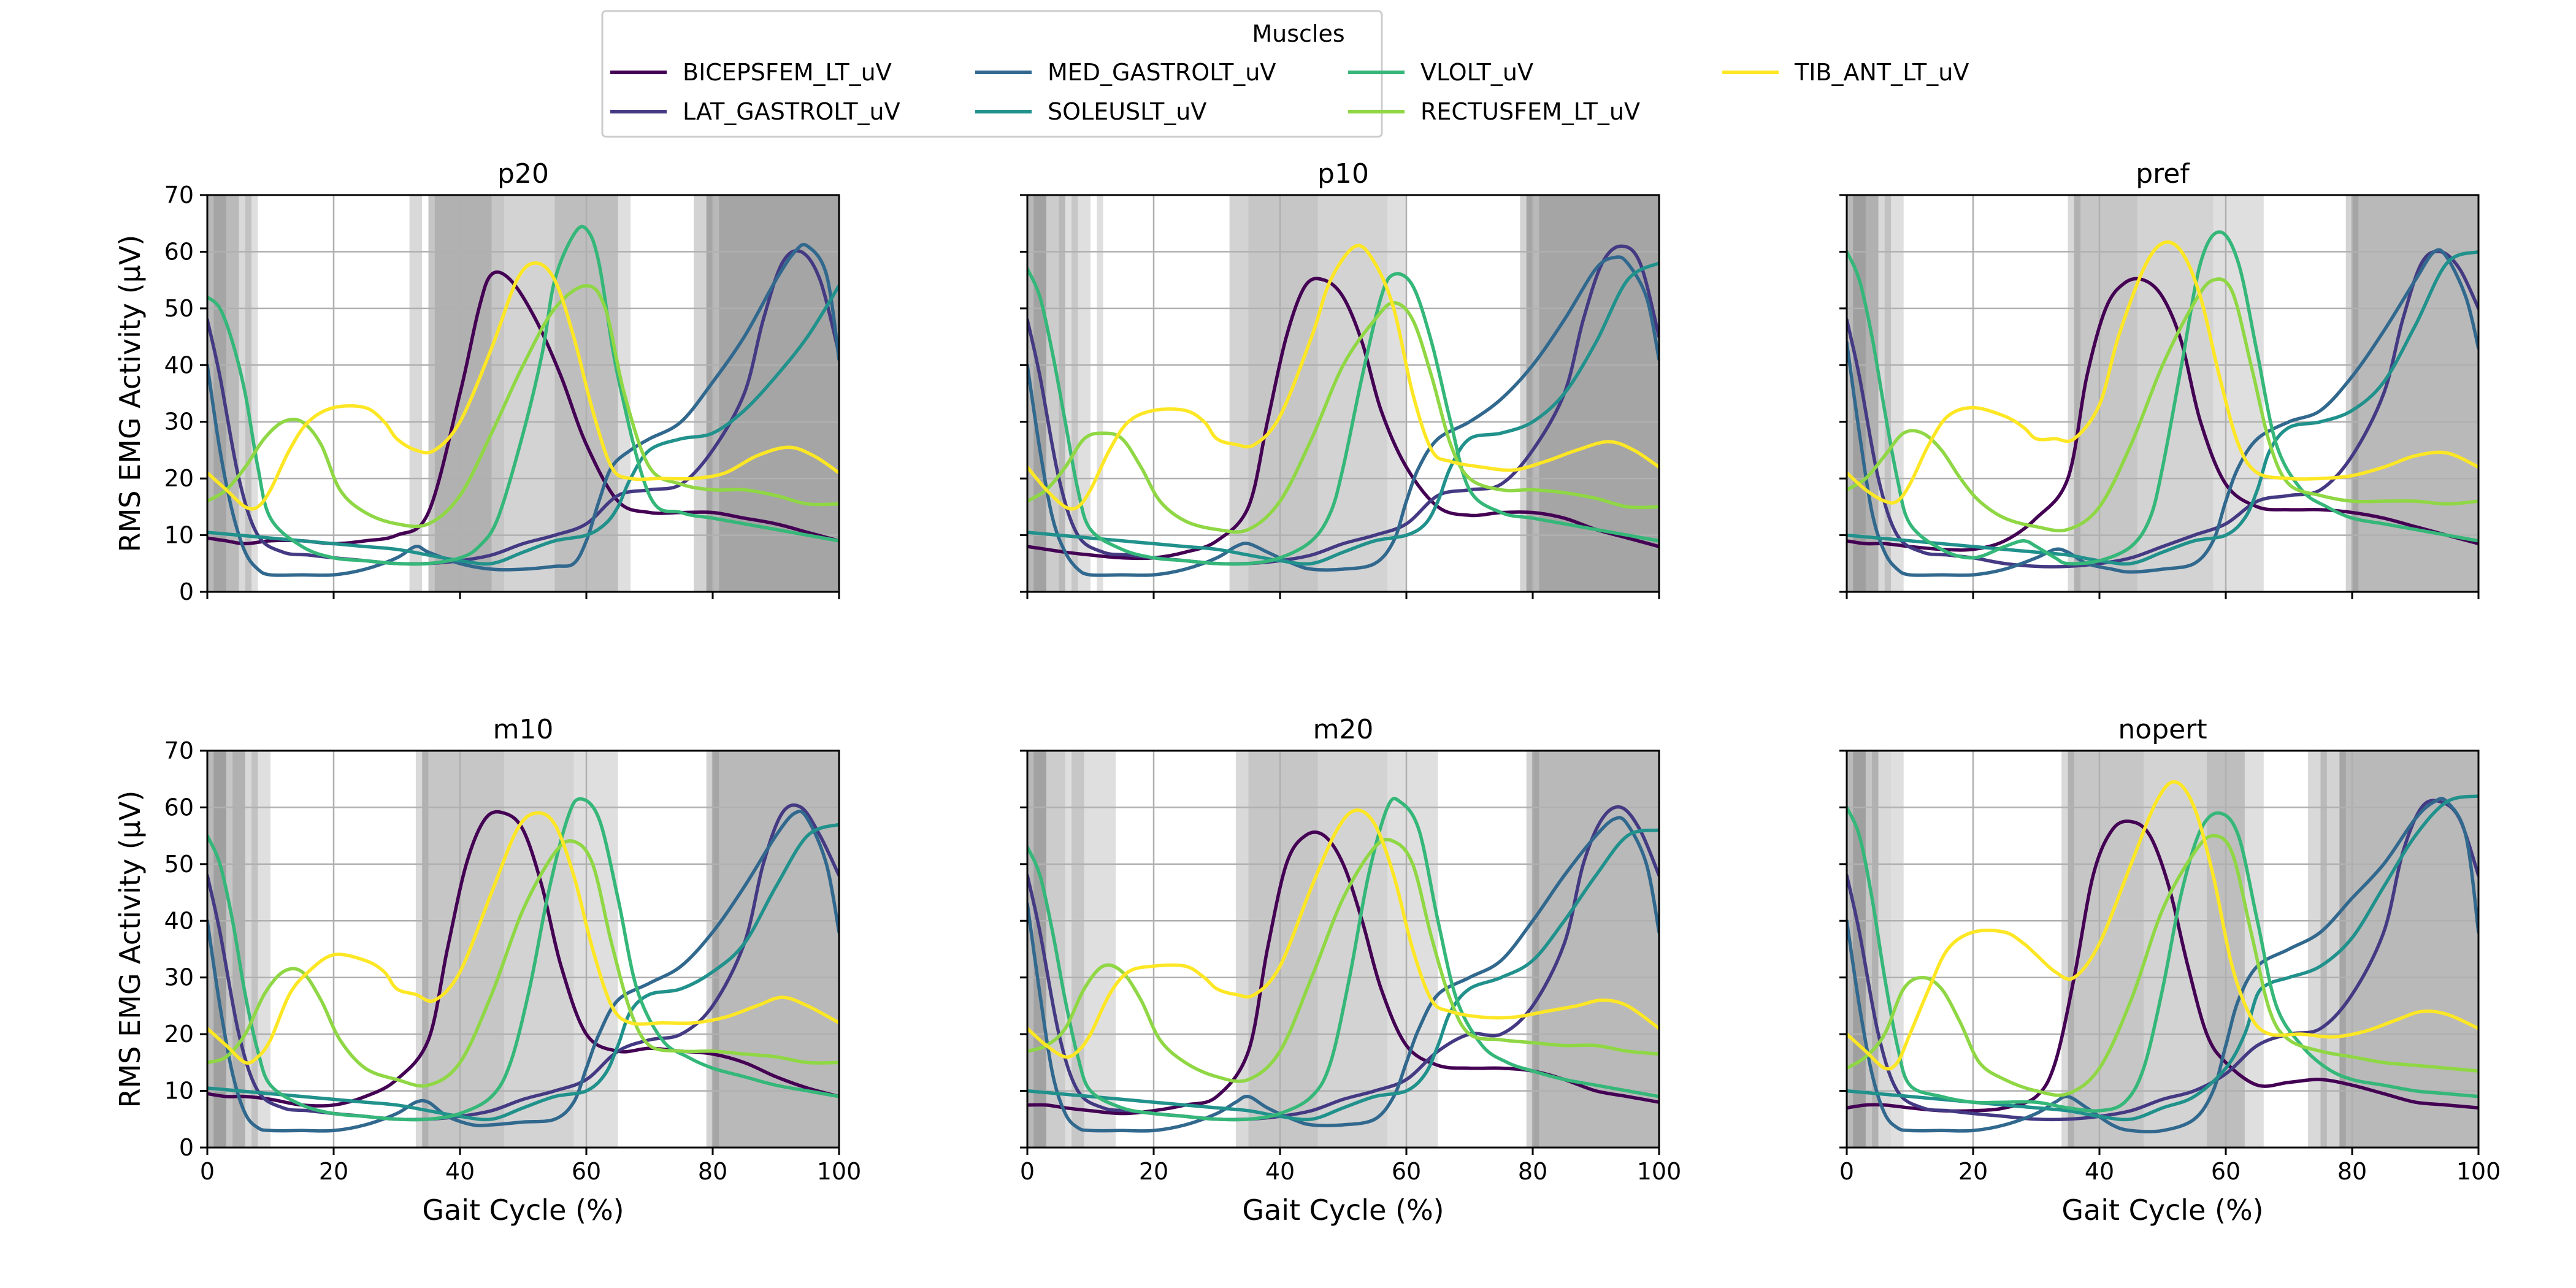 The width and height of the screenshot is (2576, 1288). I want to click on x-axis-label: Gait Cycle (%), so click(1343, 1210).